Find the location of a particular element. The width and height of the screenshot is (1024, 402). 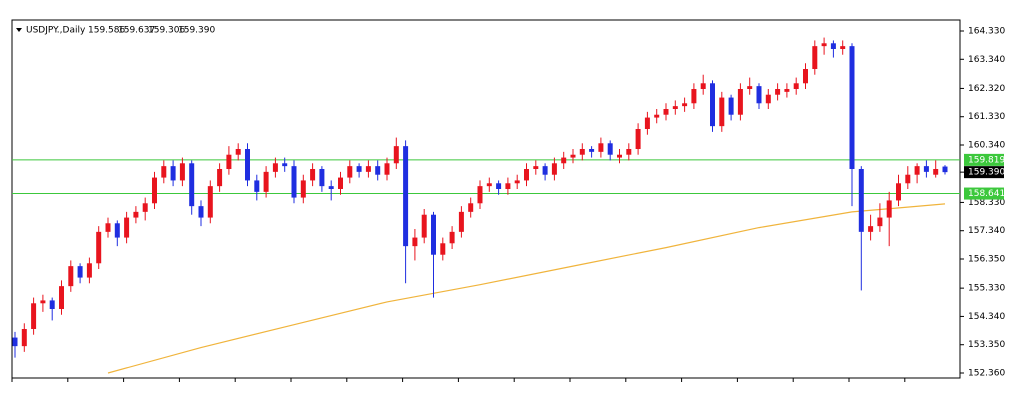

last-price-label: 159.390 is located at coordinates (986, 173).